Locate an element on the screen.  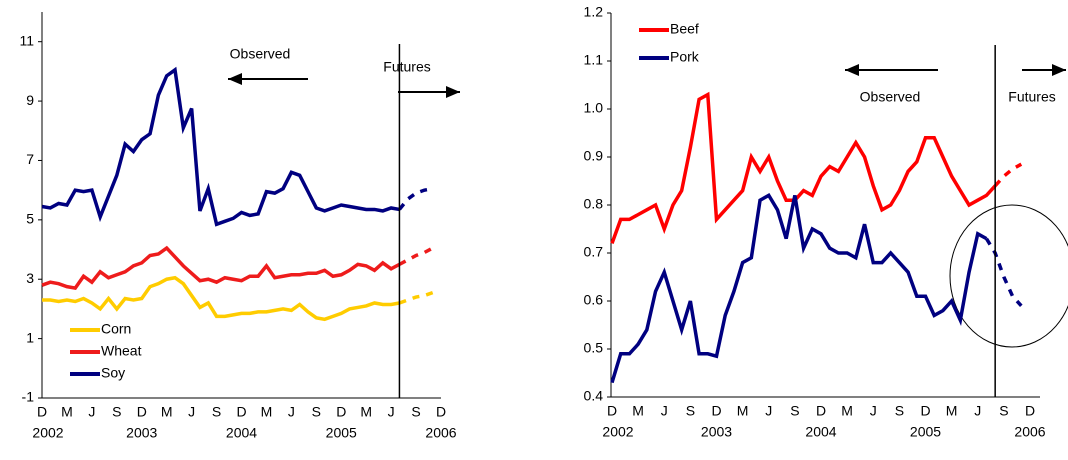
legend-label: Corn is located at coordinates (116, 329).